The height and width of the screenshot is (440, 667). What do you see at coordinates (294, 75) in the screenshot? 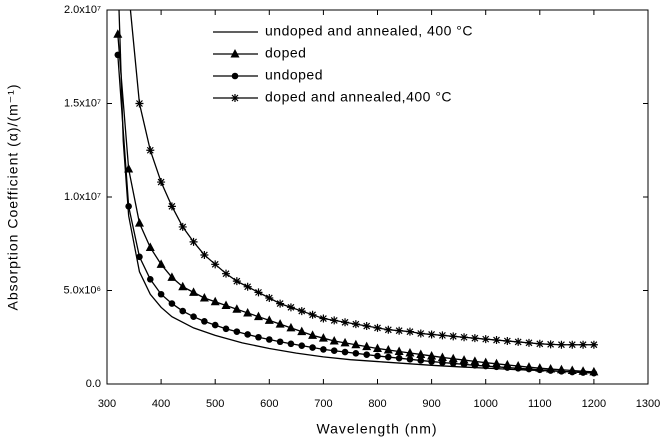
I see `legend-label: undoped` at bounding box center [294, 75].